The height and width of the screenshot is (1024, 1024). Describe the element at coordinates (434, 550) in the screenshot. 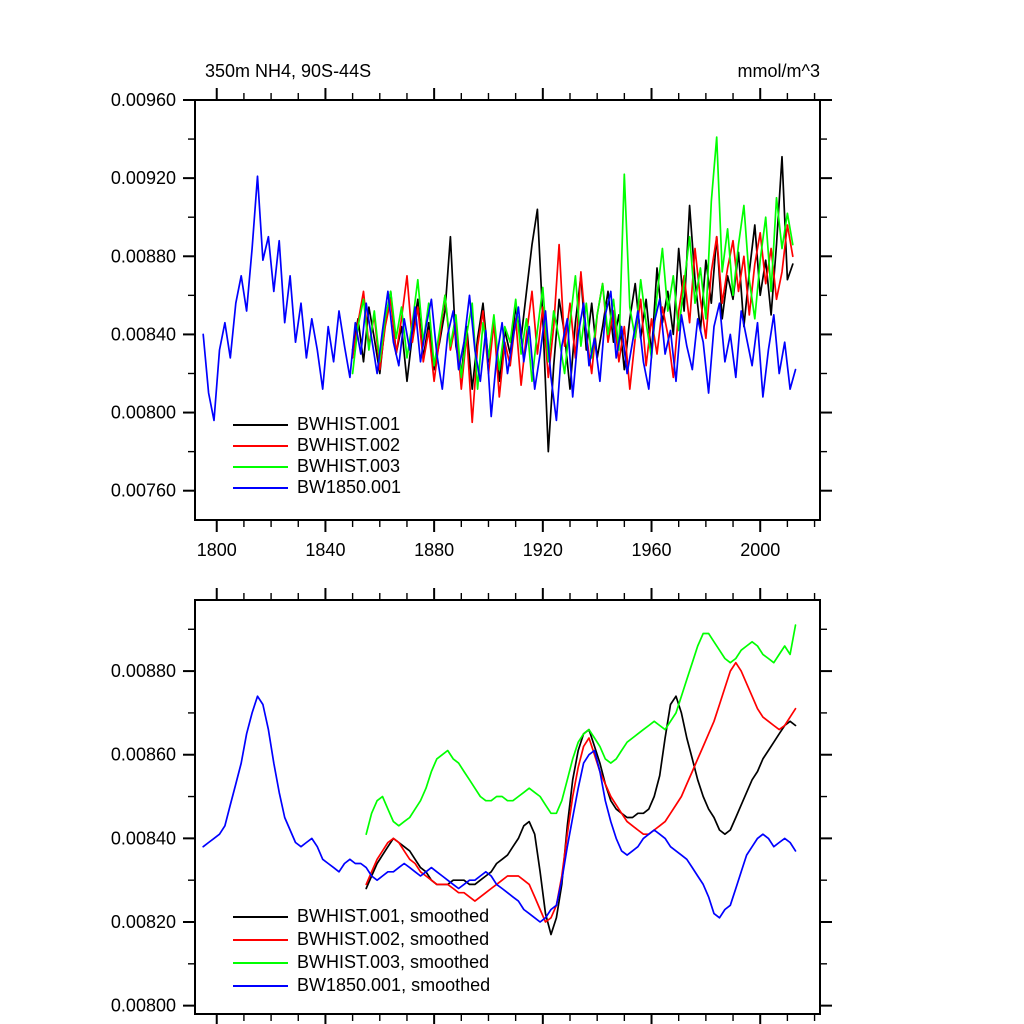

I see `x-axis-tick-label: 1880` at that location.